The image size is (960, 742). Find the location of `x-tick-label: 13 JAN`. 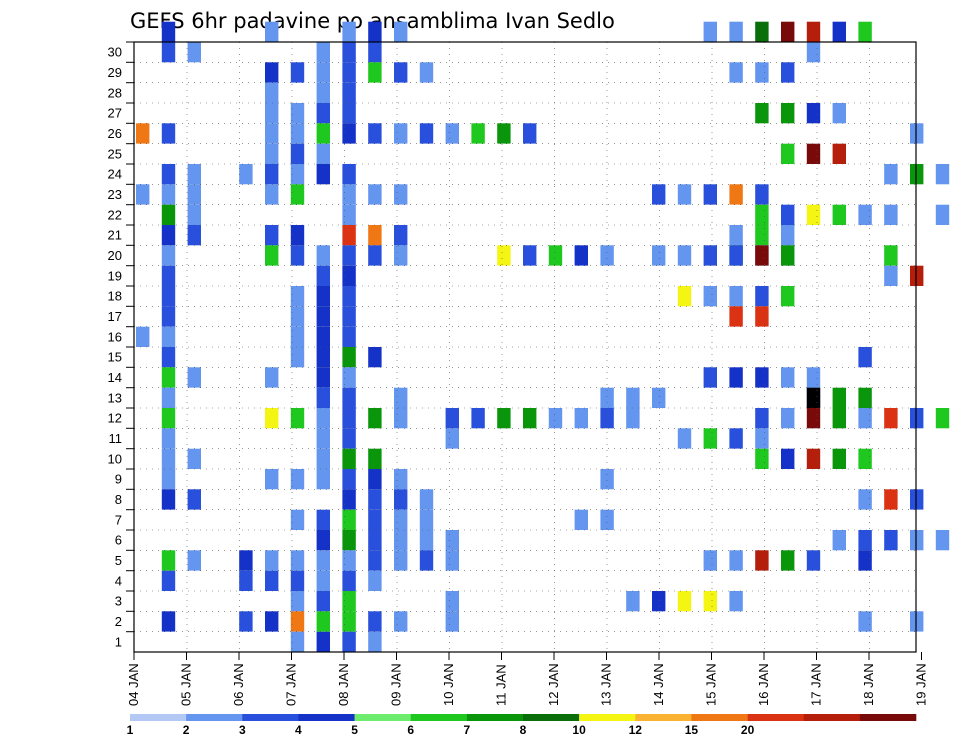

x-tick-label: 13 JAN is located at coordinates (606, 684).